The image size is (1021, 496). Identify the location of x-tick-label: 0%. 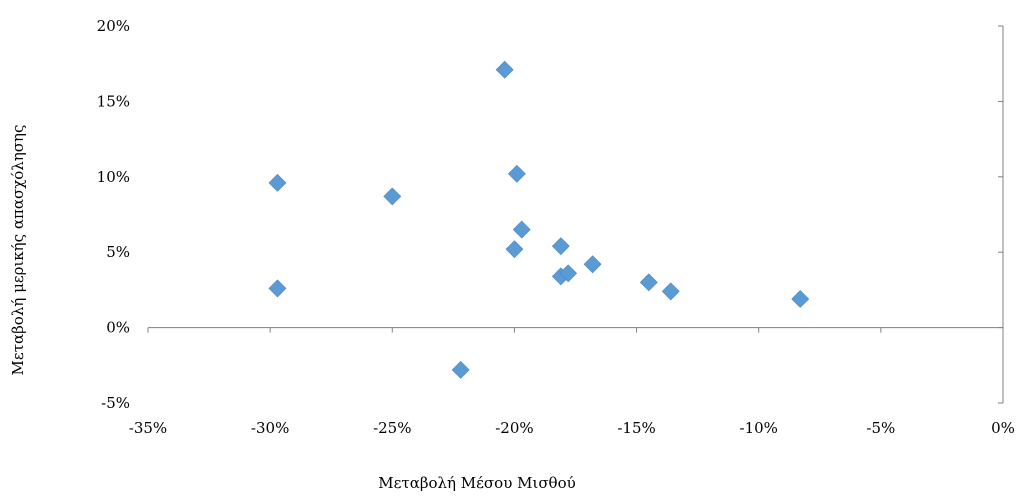
(1003, 428).